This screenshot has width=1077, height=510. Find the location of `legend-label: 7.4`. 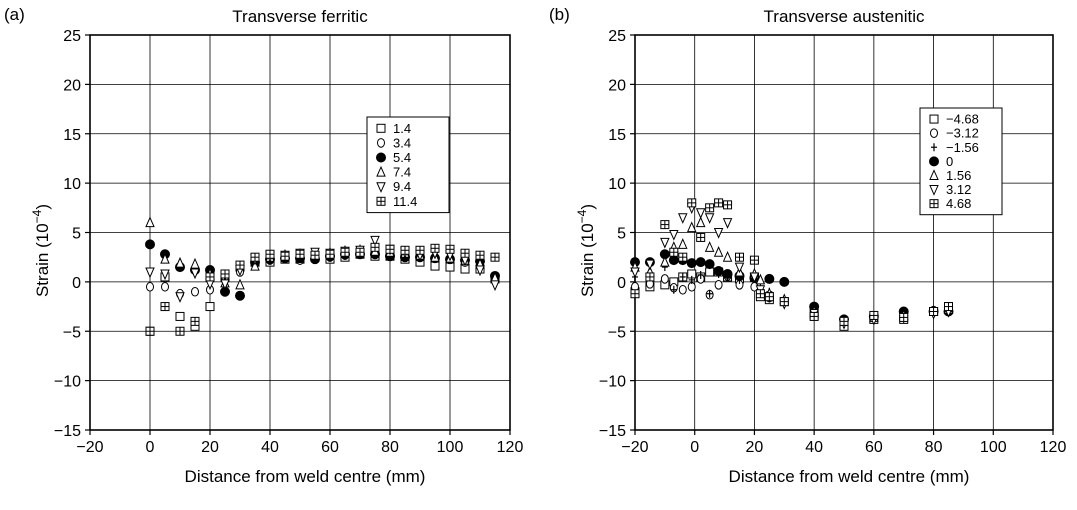

legend-label: 7.4 is located at coordinates (402, 172).